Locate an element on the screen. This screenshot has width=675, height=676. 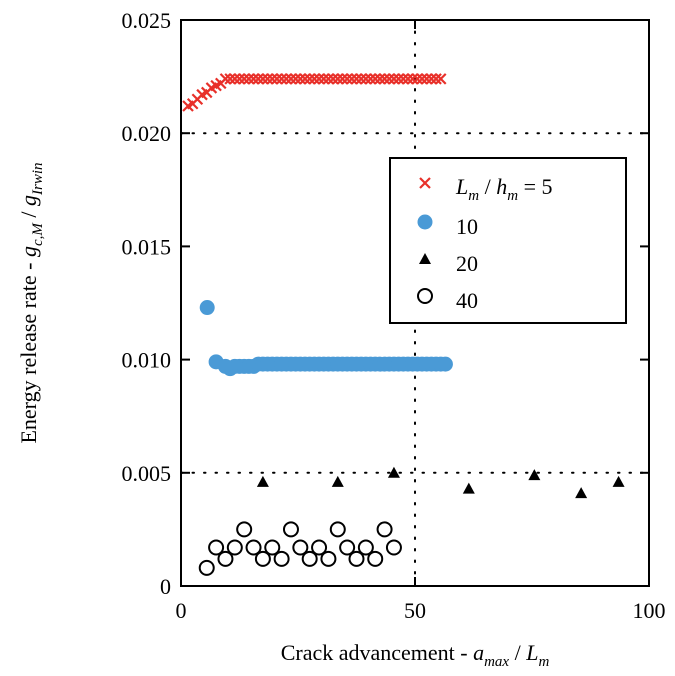
y-tick-label: 0.025 is located at coordinates (147, 20).